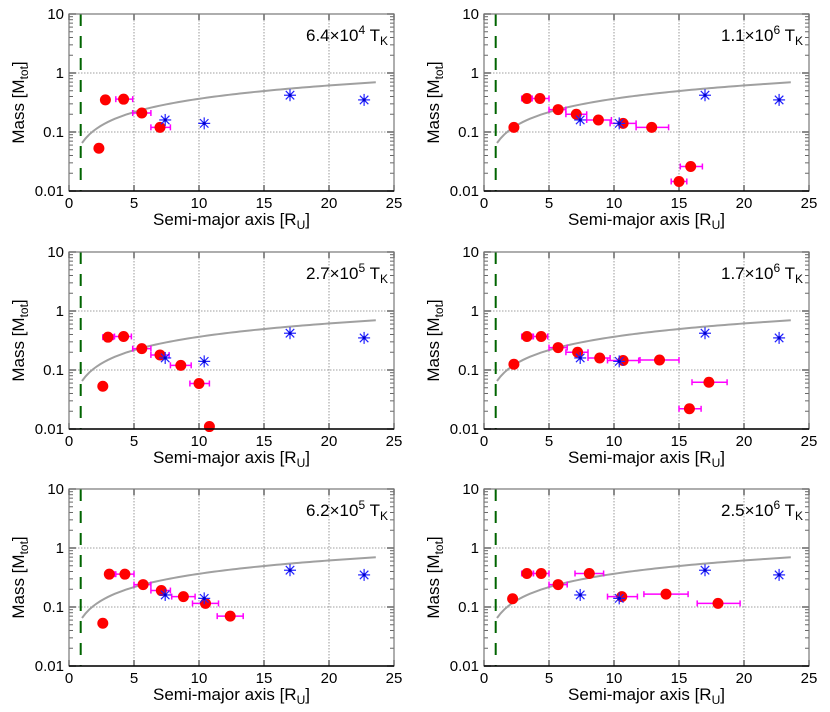 This screenshot has height=712, width=830. What do you see at coordinates (347, 35) in the screenshot?
I see `panel-annotation: 6.4×104 TK` at bounding box center [347, 35].